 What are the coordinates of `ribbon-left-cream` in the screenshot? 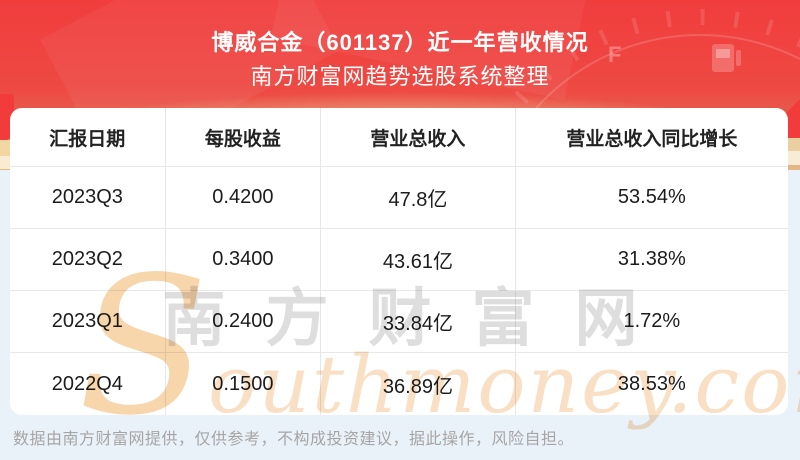 It's located at (6, 162).